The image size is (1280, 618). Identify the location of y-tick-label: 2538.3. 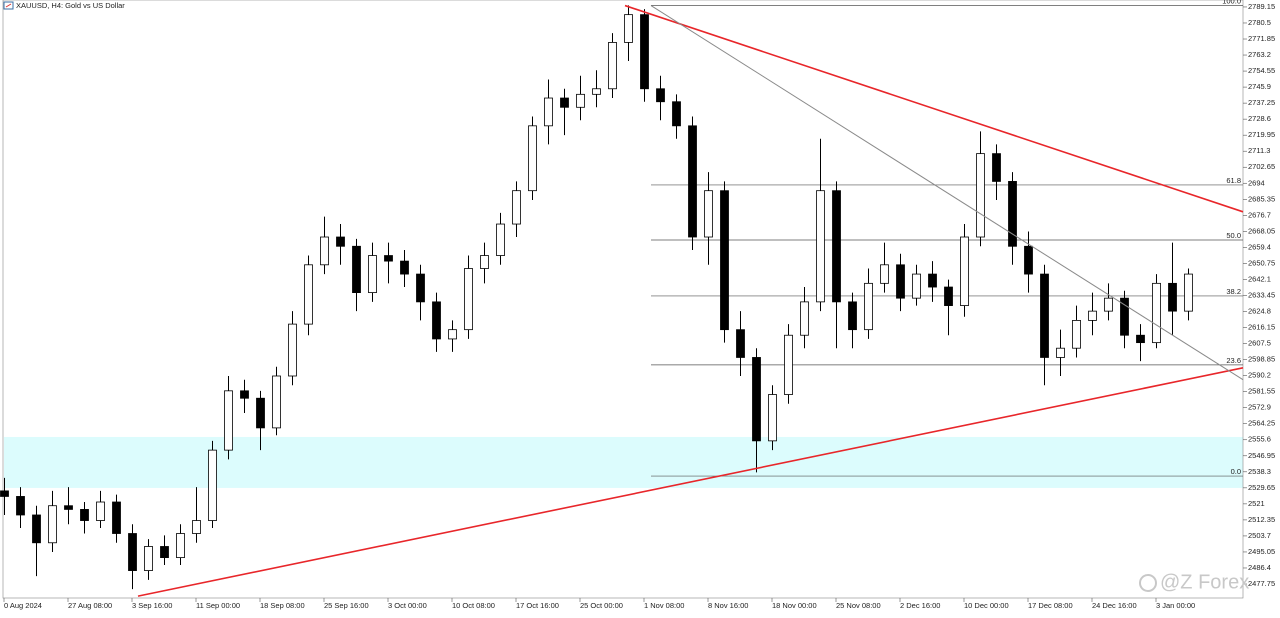
(1259, 471).